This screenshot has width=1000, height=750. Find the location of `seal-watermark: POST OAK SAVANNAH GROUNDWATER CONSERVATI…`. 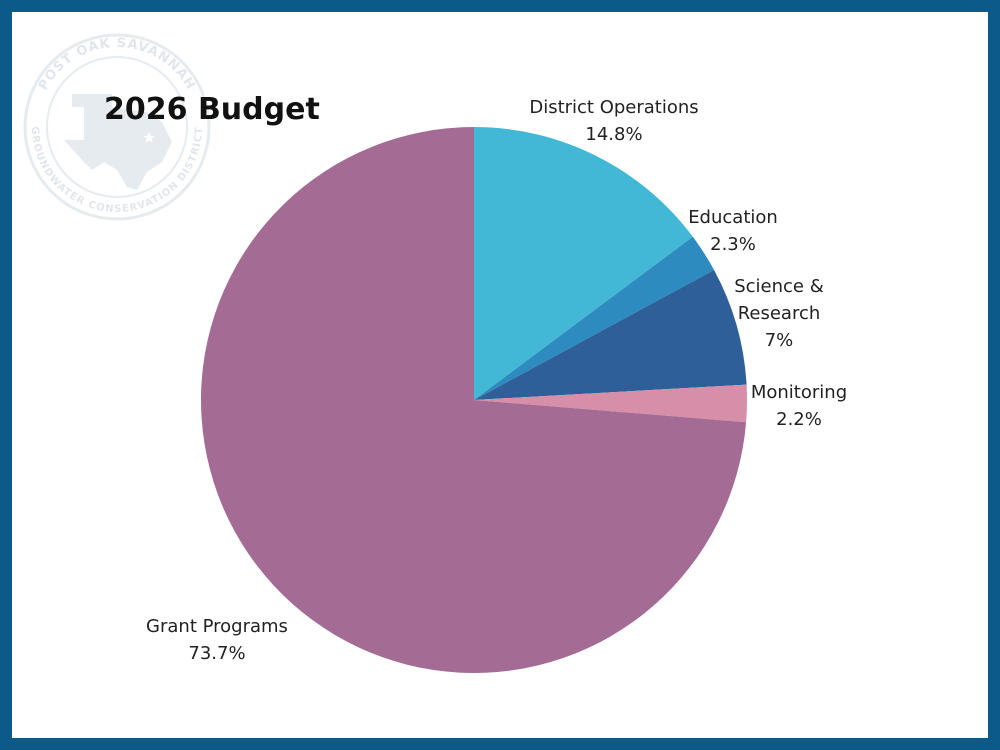

seal-watermark: POST OAK SAVANNAH GROUNDWATER CONSERVATI… is located at coordinates (117, 127).